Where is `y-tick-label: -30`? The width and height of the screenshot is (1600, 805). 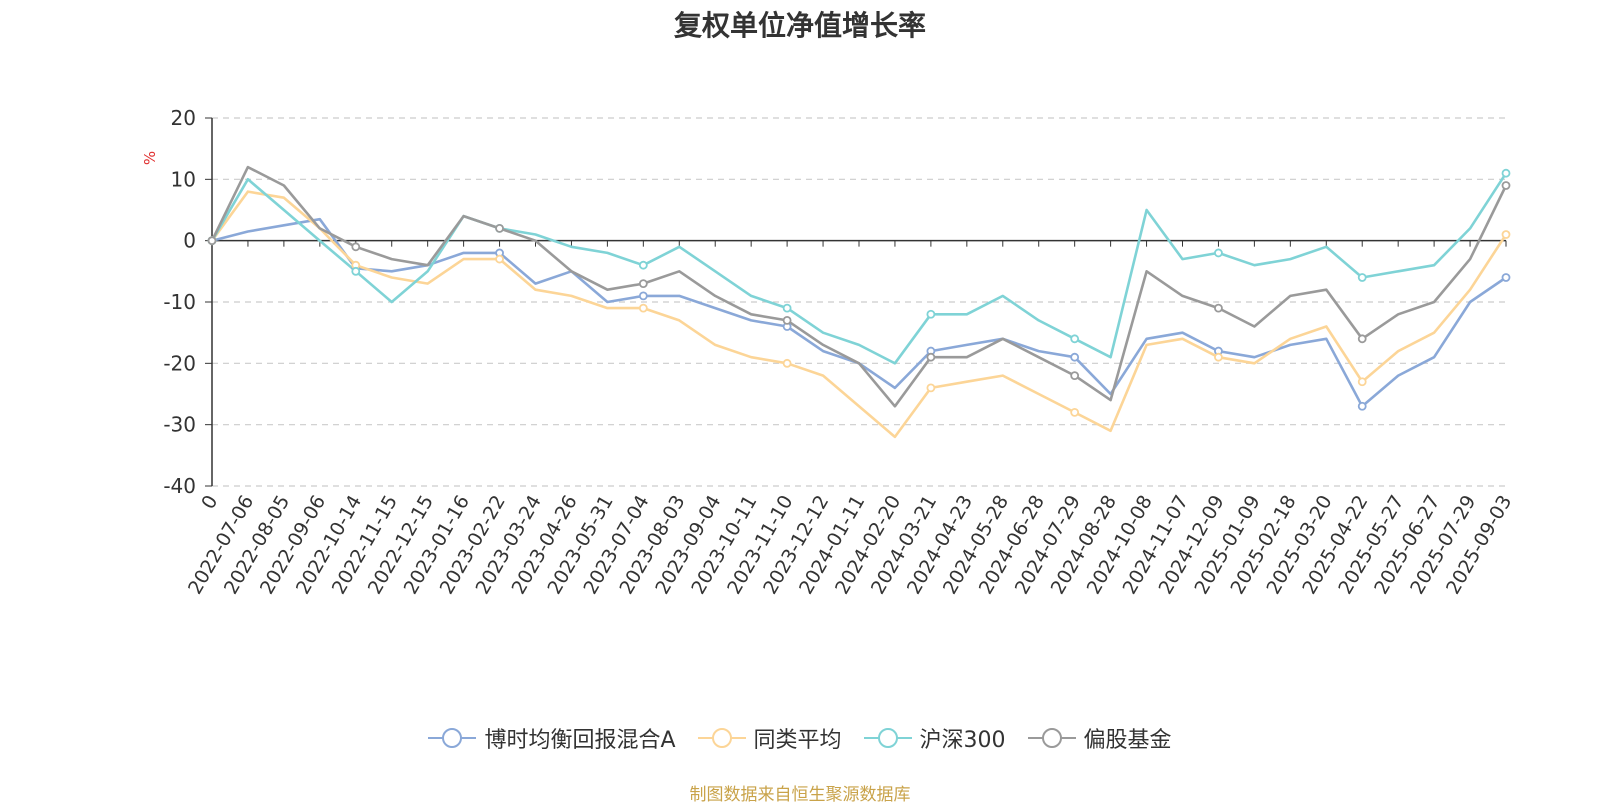 y-tick-label: -30 is located at coordinates (179, 425).